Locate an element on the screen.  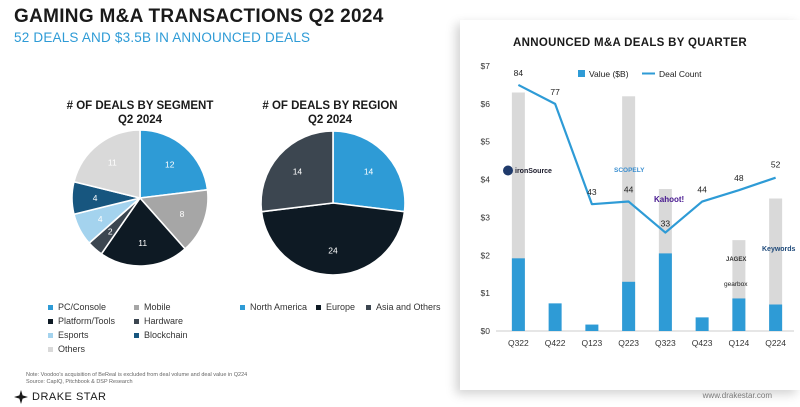
segment-legend-item-hardware: Hardware is located at coordinates (158, 321).